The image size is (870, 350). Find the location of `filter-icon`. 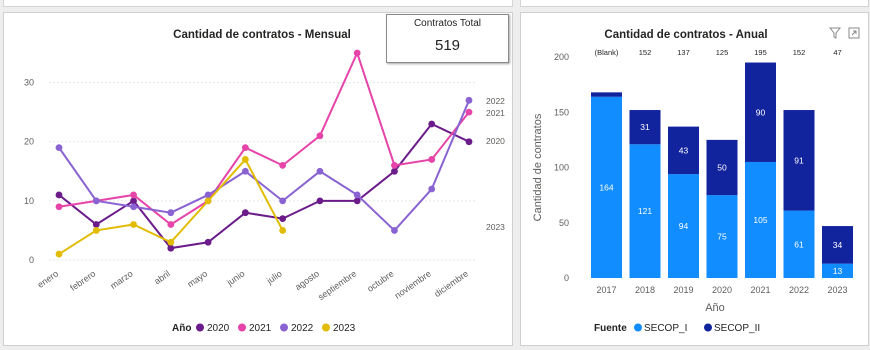

filter-icon is located at coordinates (835, 33).